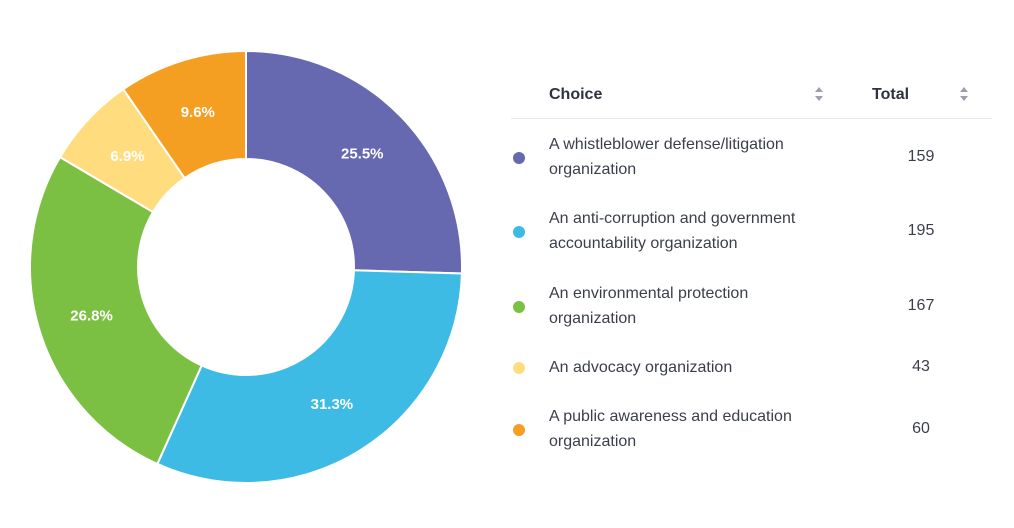 The image size is (1014, 528). Describe the element at coordinates (751, 95) in the screenshot. I see `legend-header: Choice Total` at that location.